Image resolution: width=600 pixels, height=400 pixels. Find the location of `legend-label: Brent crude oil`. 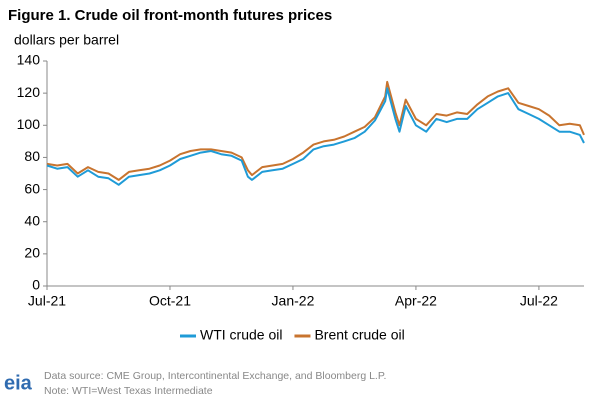

legend-label: Brent crude oil is located at coordinates (359, 335).